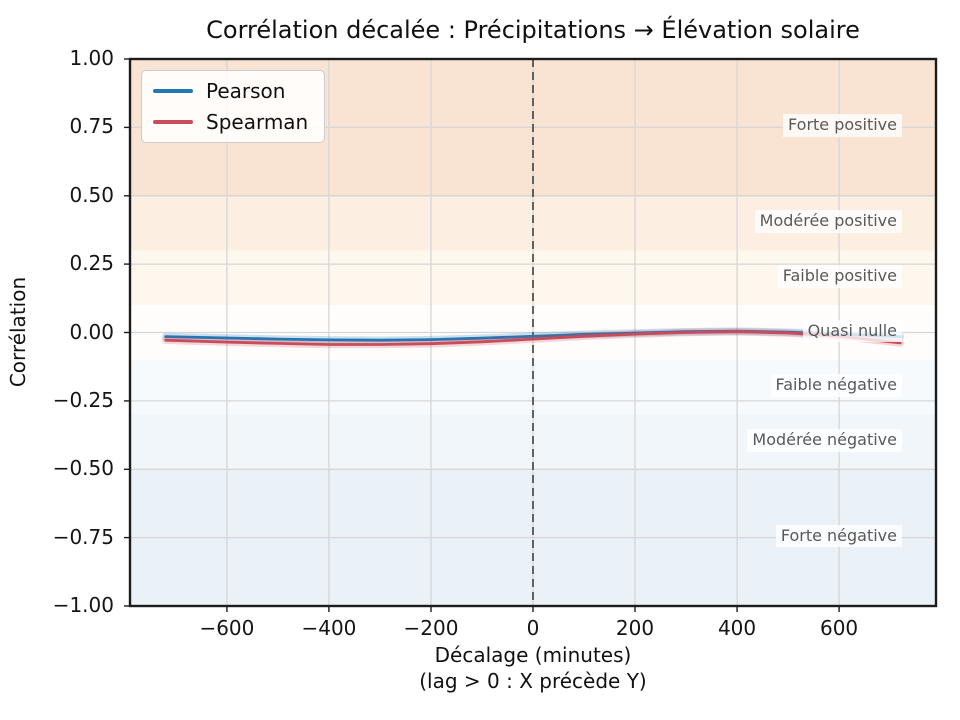 The width and height of the screenshot is (960, 720). I want to click on band-label: Forte positive, so click(842, 126).